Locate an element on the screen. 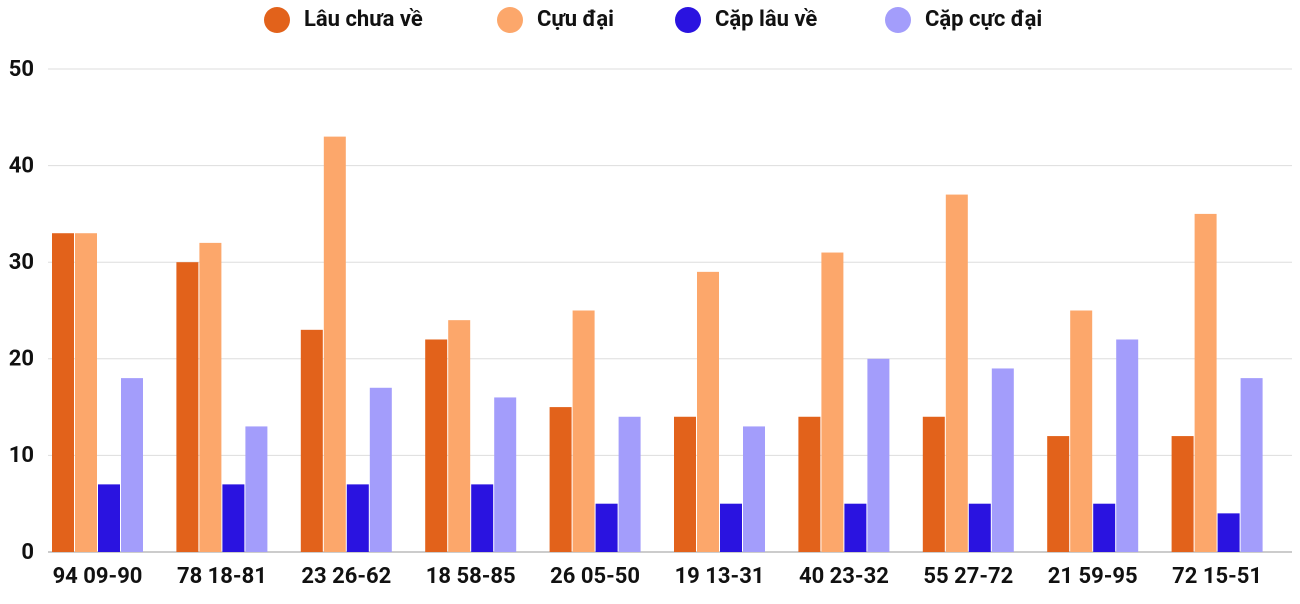 Image resolution: width=1300 pixels, height=604 pixels. x-tick-label: 26 05-50 is located at coordinates (595, 576).